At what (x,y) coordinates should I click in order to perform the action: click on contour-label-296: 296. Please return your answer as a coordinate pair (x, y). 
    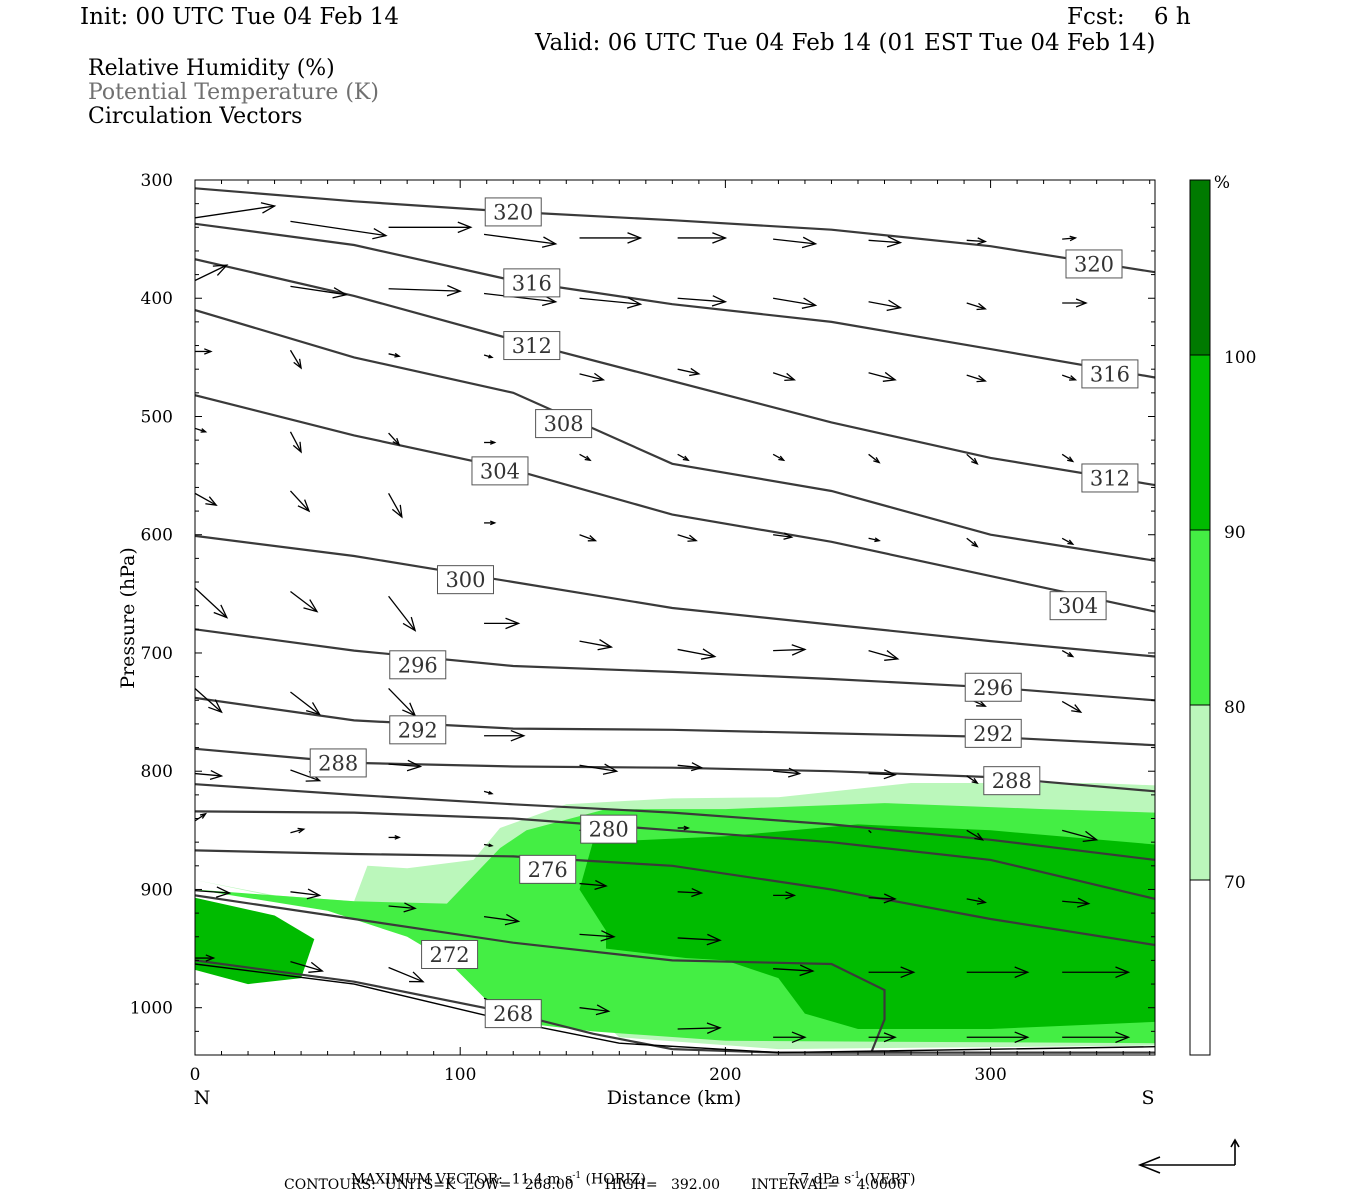
    Looking at the image, I should click on (418, 665).